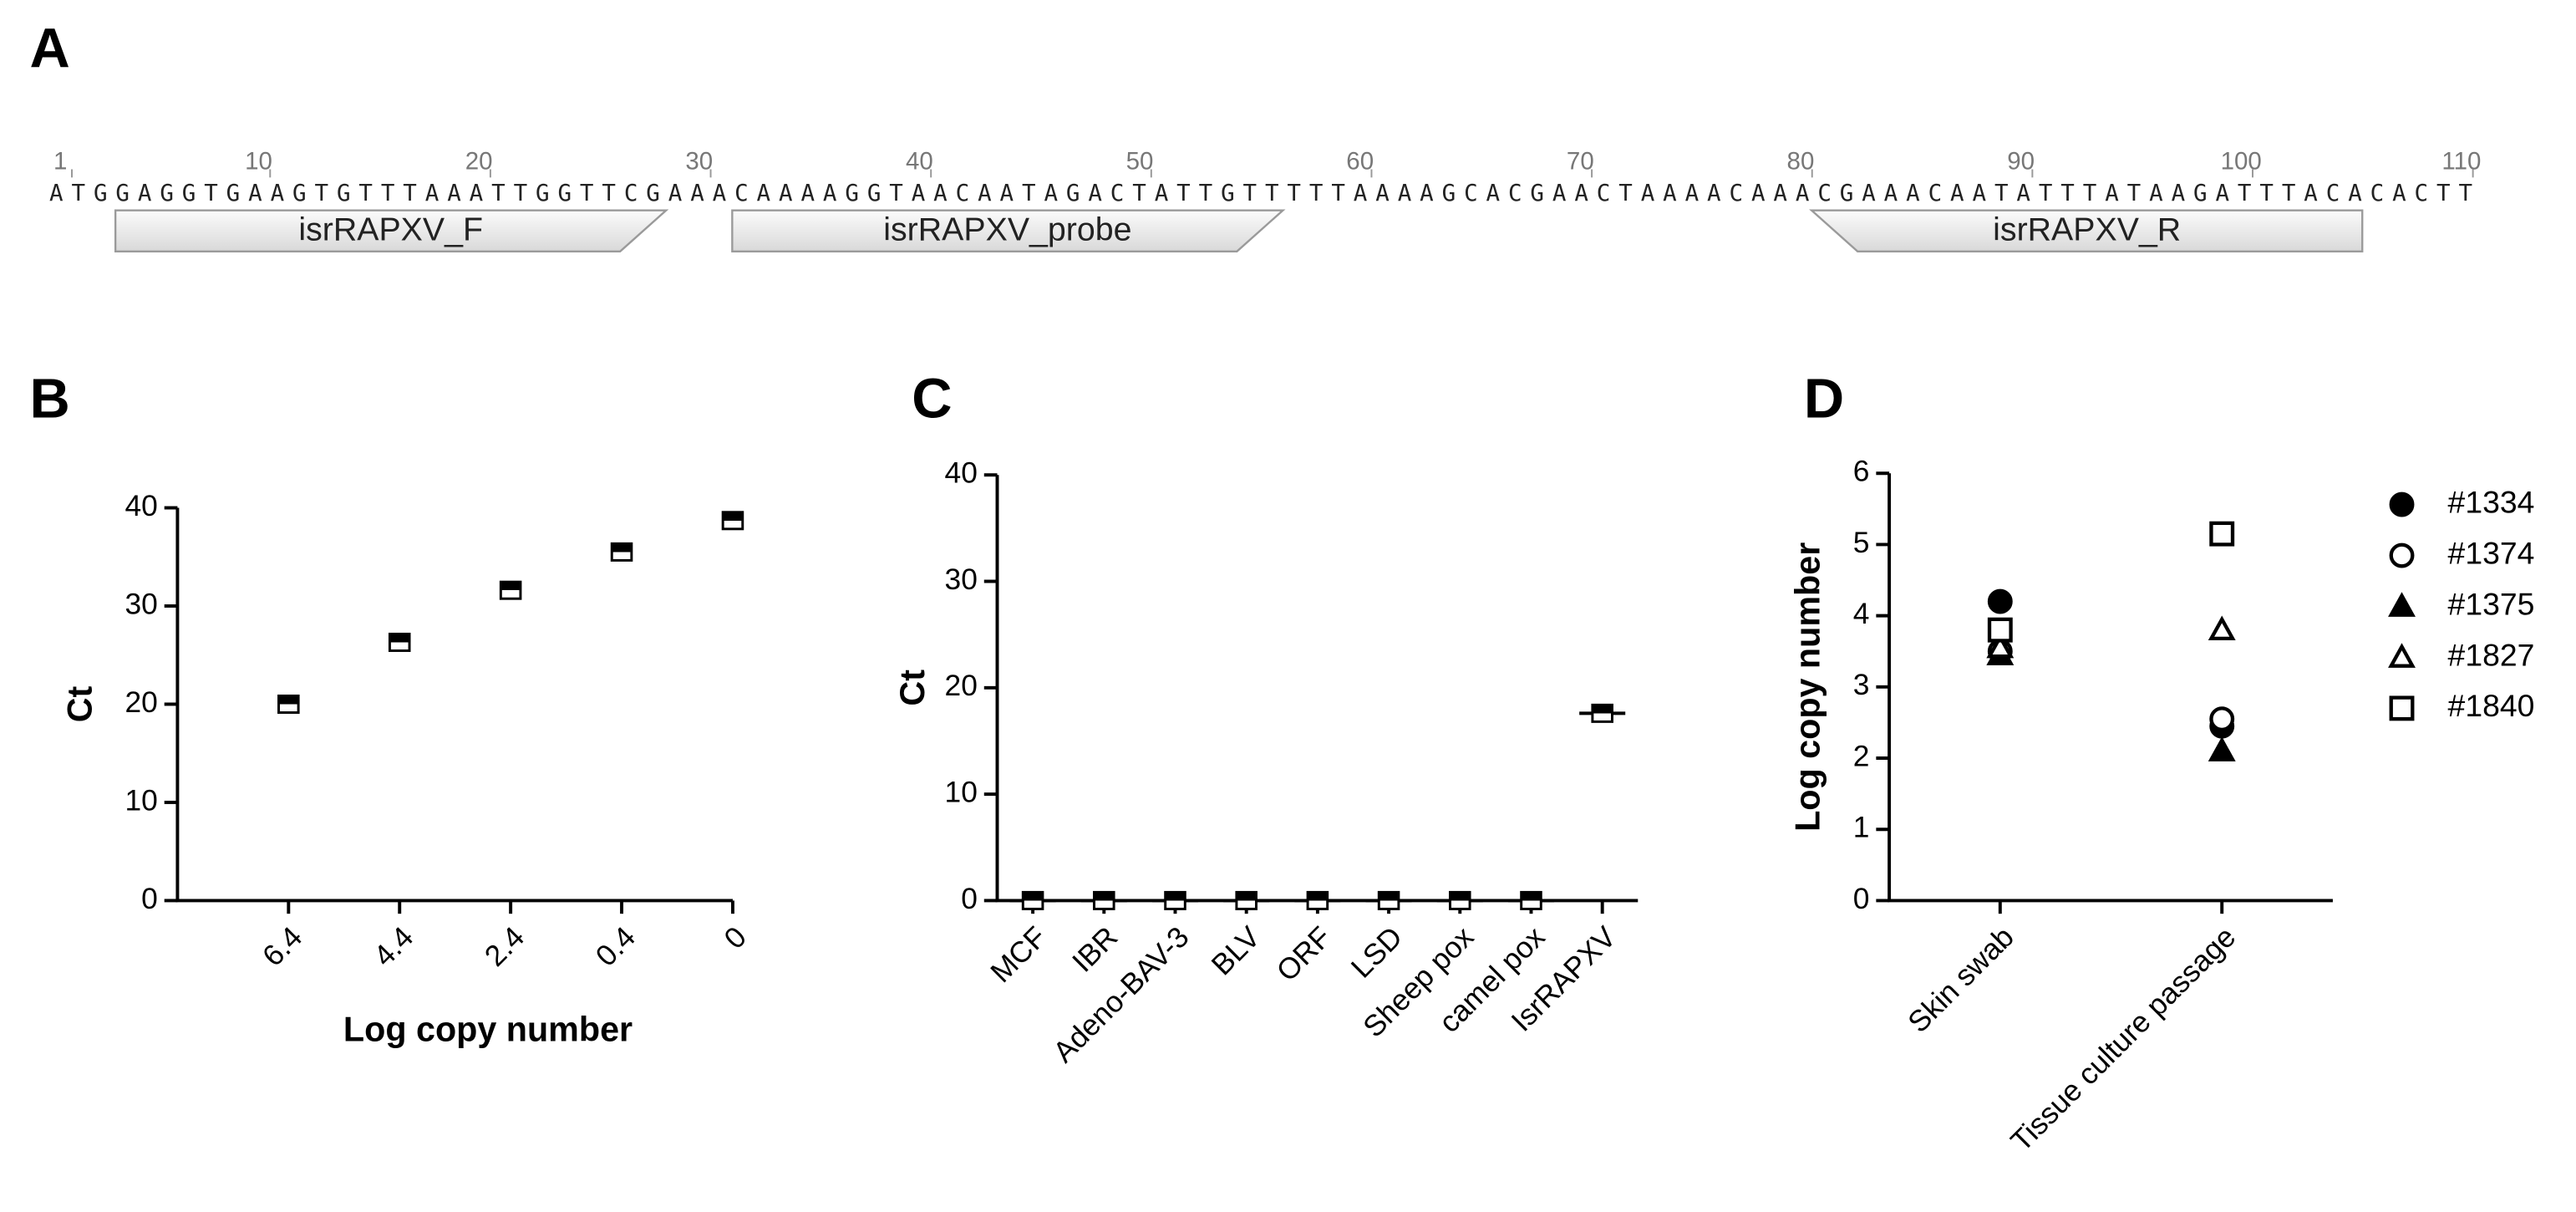 The height and width of the screenshot is (1212, 2576). Describe the element at coordinates (1140, 161) in the screenshot. I see `ruler-label: 50` at that location.